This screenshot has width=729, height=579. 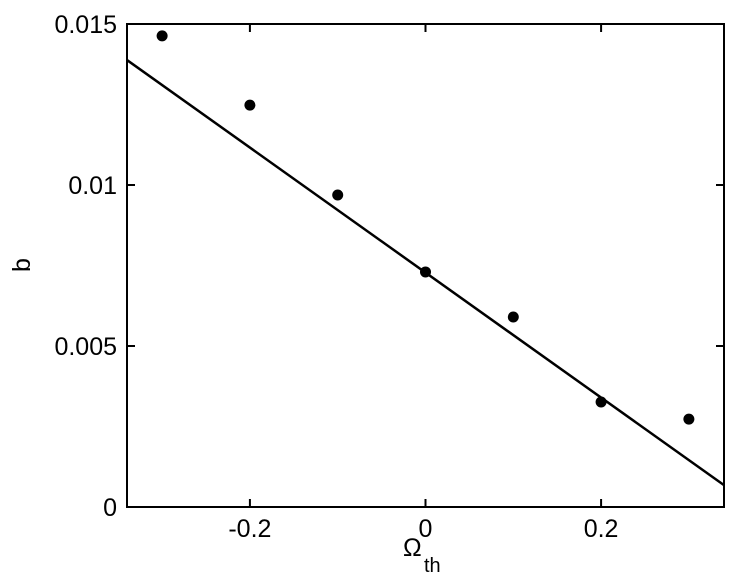 I want to click on x-axis-label: Ω, so click(x=412, y=548).